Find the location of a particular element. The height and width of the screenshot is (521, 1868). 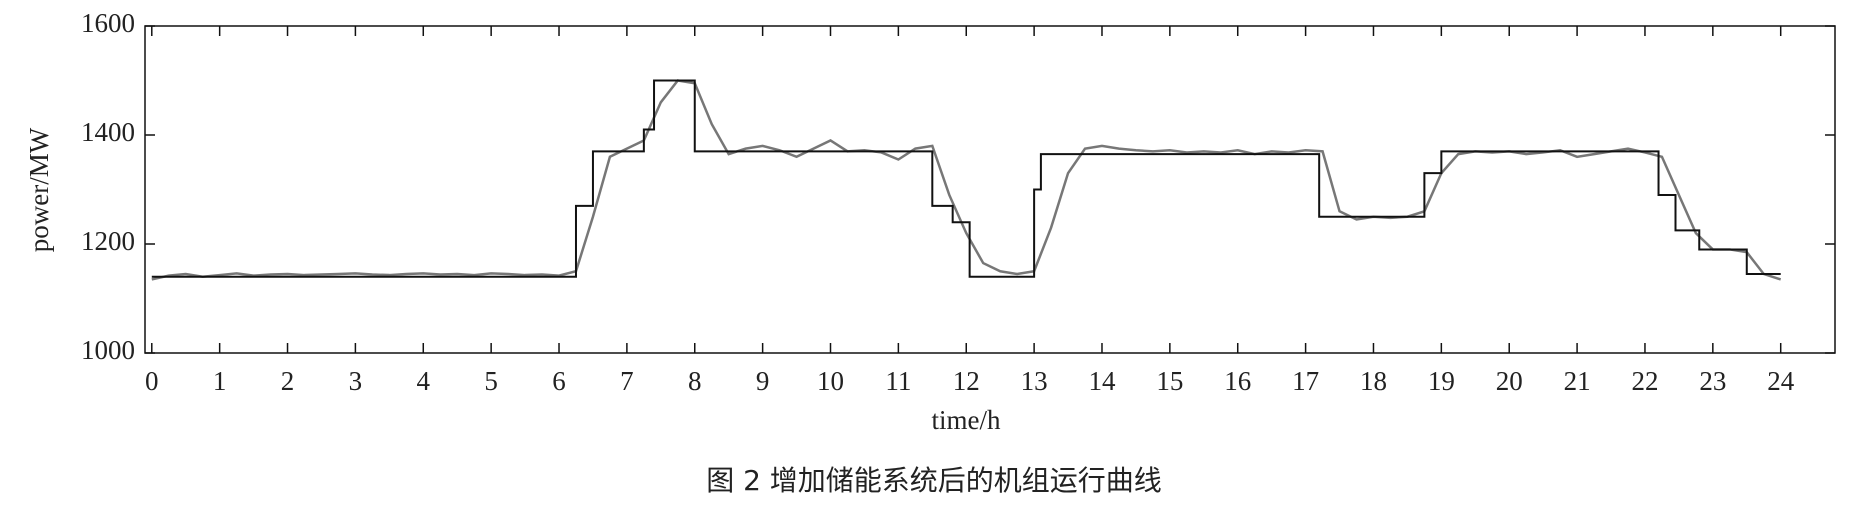

x-tick-label: 5 is located at coordinates (491, 381).